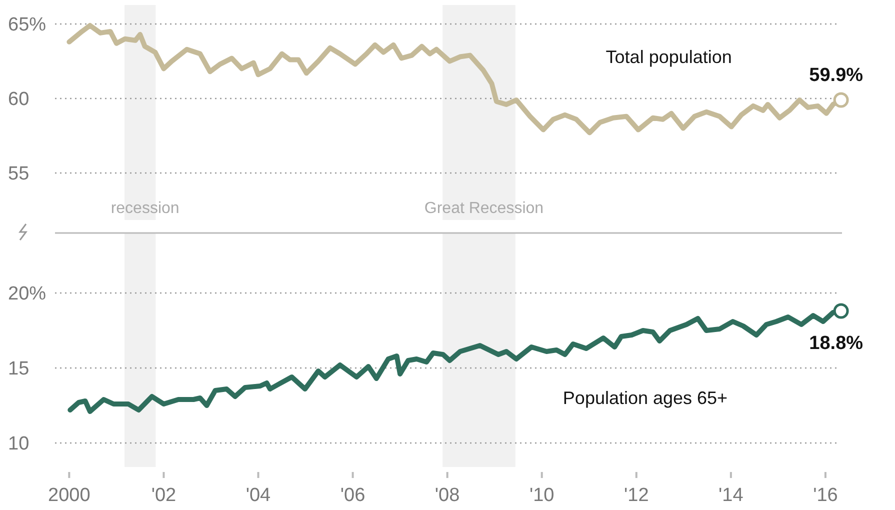  I want to click on series-label: Population ages 65+, so click(645, 398).